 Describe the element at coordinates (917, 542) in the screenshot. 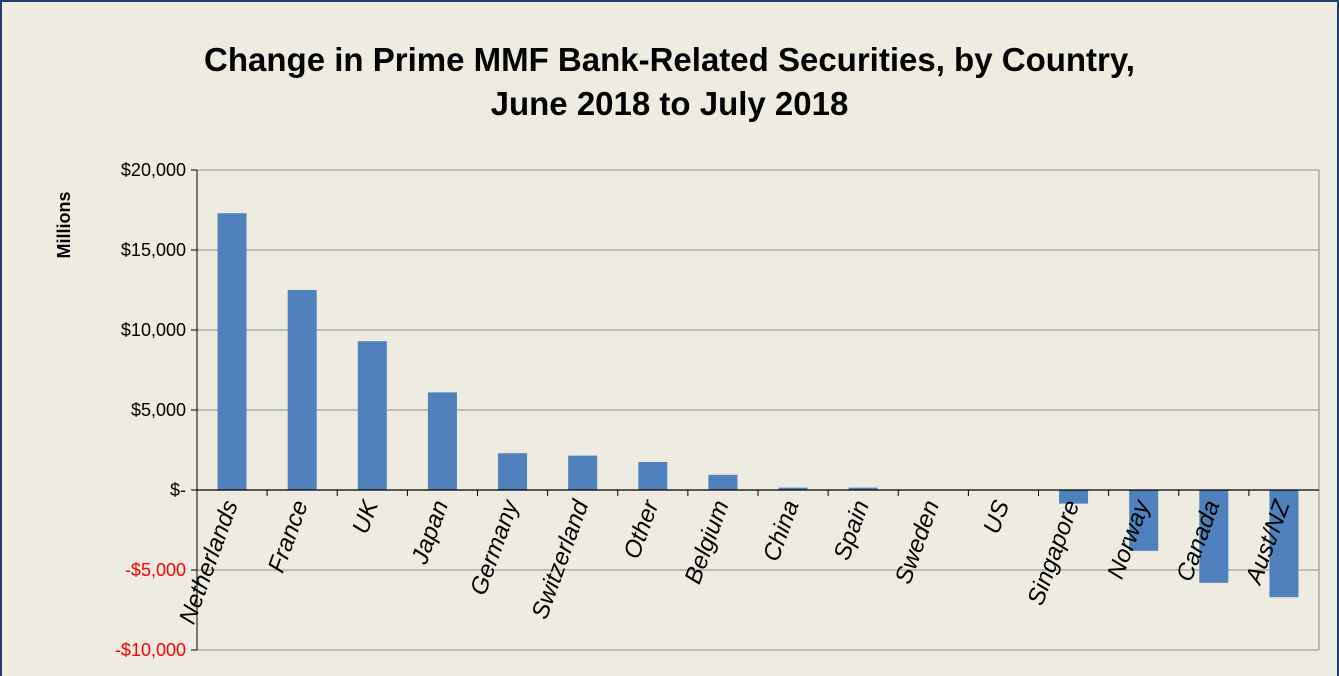

I see `x-tick-label: Sweden` at that location.